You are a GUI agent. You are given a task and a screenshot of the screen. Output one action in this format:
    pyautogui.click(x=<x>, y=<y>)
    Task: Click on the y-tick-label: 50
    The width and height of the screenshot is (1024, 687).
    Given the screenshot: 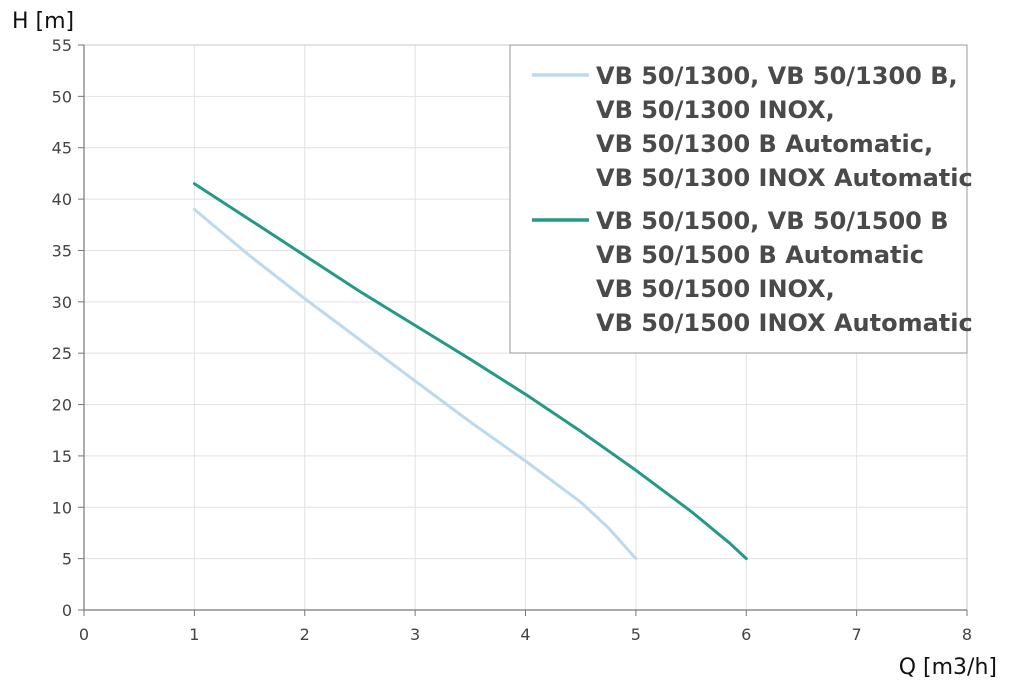 What is the action you would take?
    pyautogui.click(x=62, y=96)
    